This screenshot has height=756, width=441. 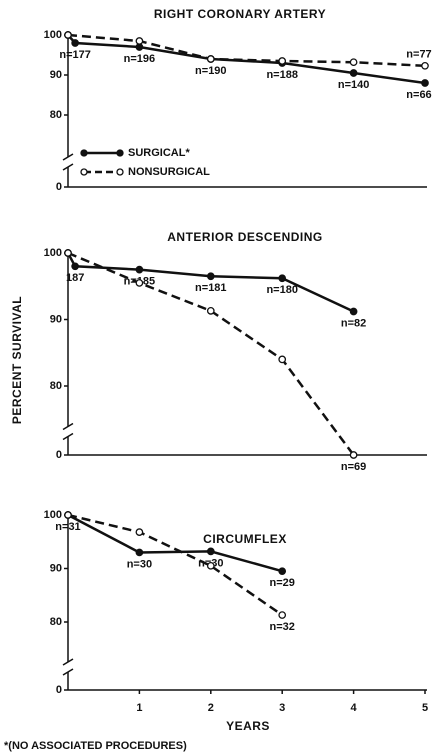 What do you see at coordinates (248, 726) in the screenshot?
I see `x-axis-label: YEARS` at bounding box center [248, 726].